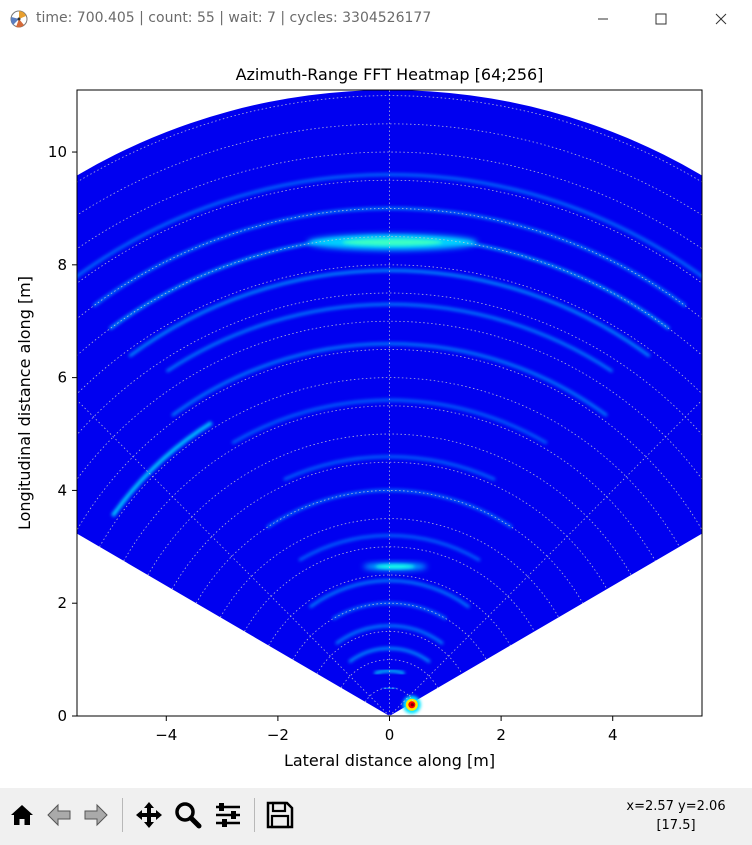  What do you see at coordinates (62, 378) in the screenshot?
I see `y-tick-label: 6` at bounding box center [62, 378].